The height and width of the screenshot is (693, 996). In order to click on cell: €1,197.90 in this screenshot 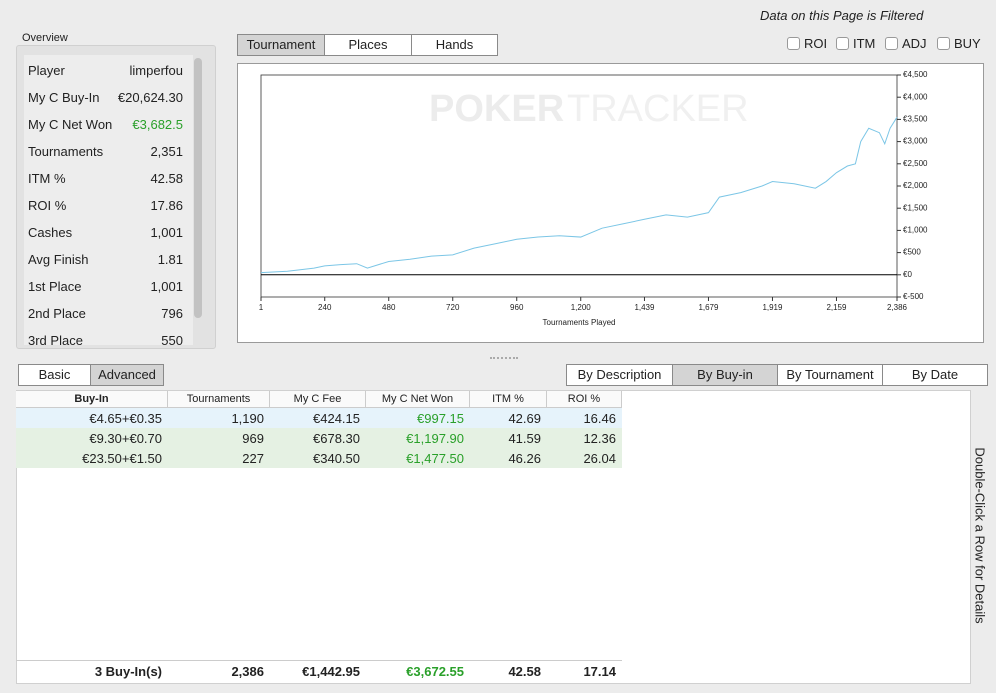, I will do `click(435, 438)`.